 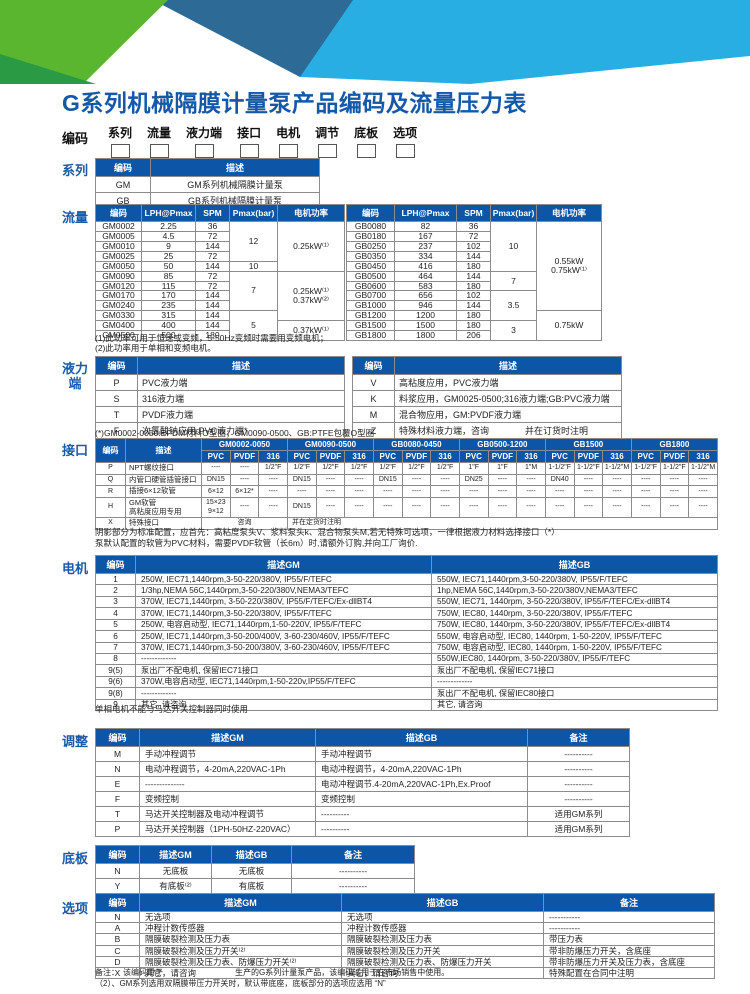 What do you see at coordinates (75, 170) in the screenshot?
I see `section-label-series: 系列` at bounding box center [75, 170].